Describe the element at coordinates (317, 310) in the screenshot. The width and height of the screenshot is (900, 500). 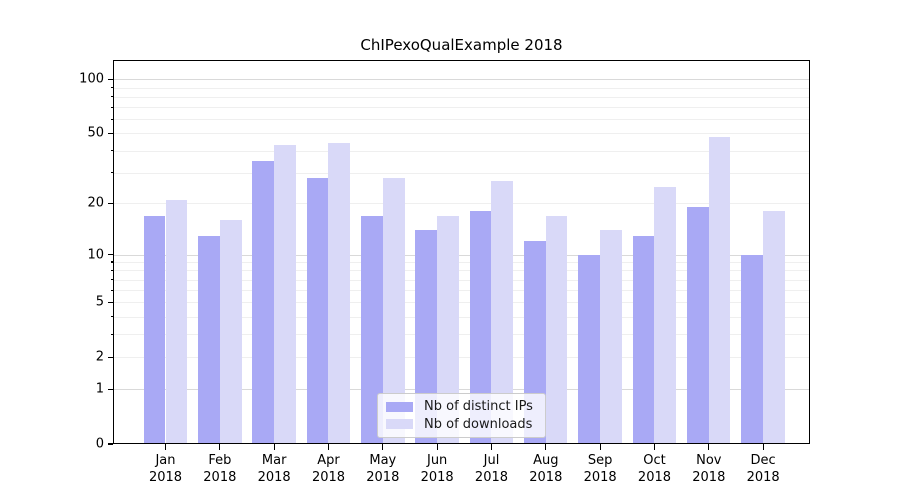
I see `bar-distinct-ips-apr` at that location.